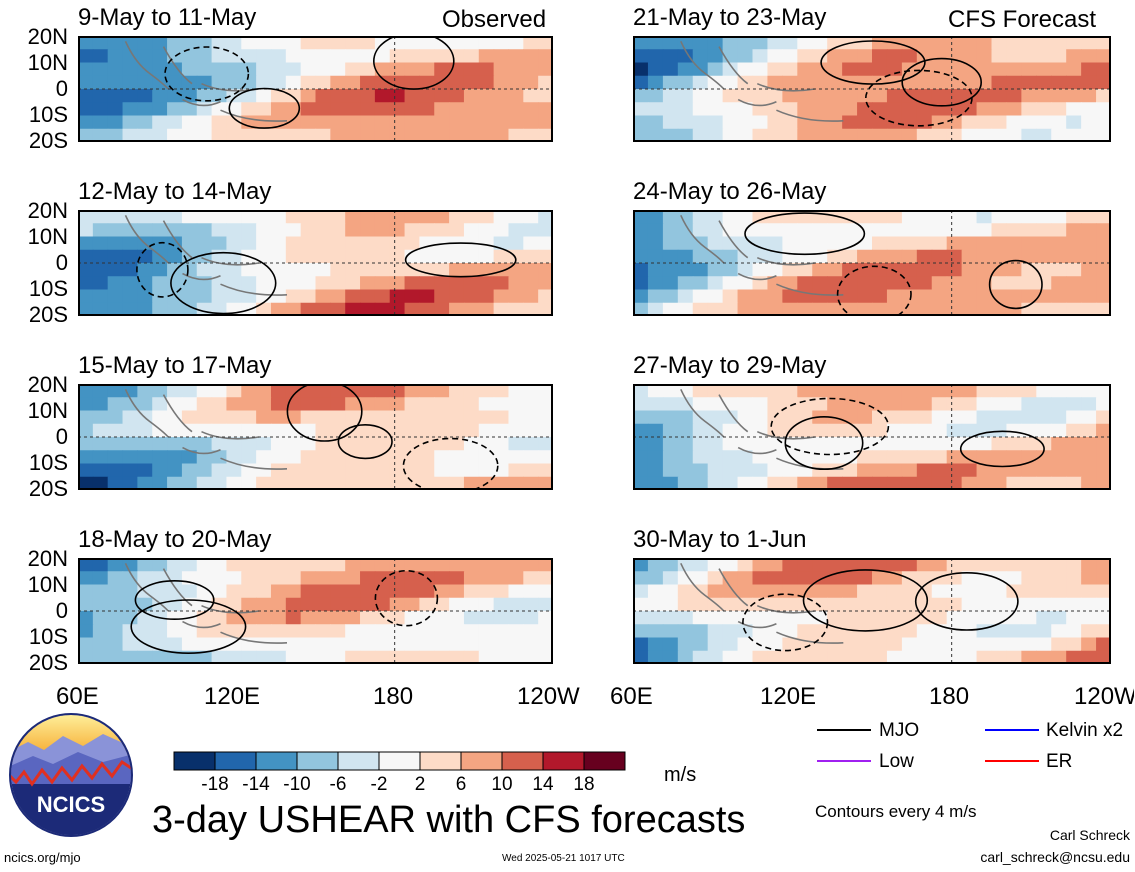  I want to click on footer-url: ncics.org/mjo, so click(42, 857).